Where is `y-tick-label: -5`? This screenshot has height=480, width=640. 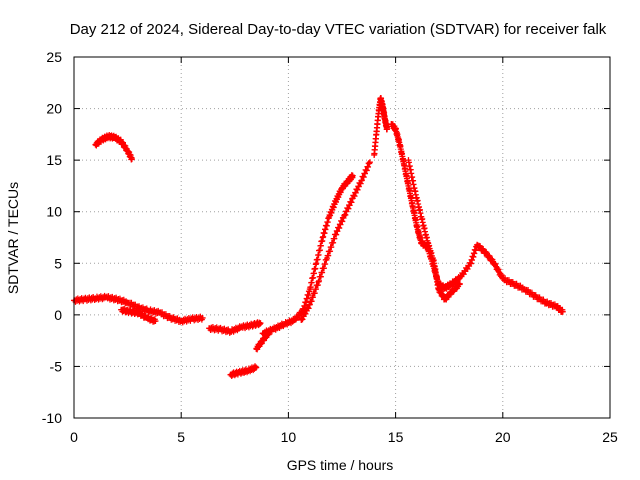 y-tick-label: -5 is located at coordinates (56, 366).